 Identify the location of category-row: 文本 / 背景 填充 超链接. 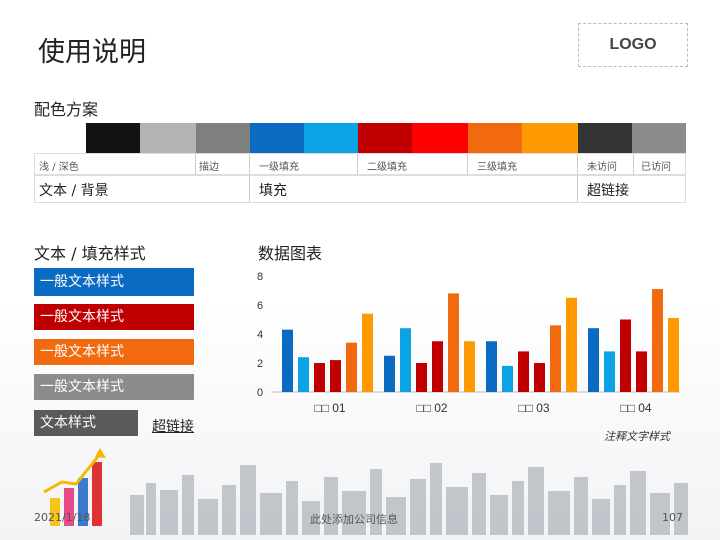
(360, 189).